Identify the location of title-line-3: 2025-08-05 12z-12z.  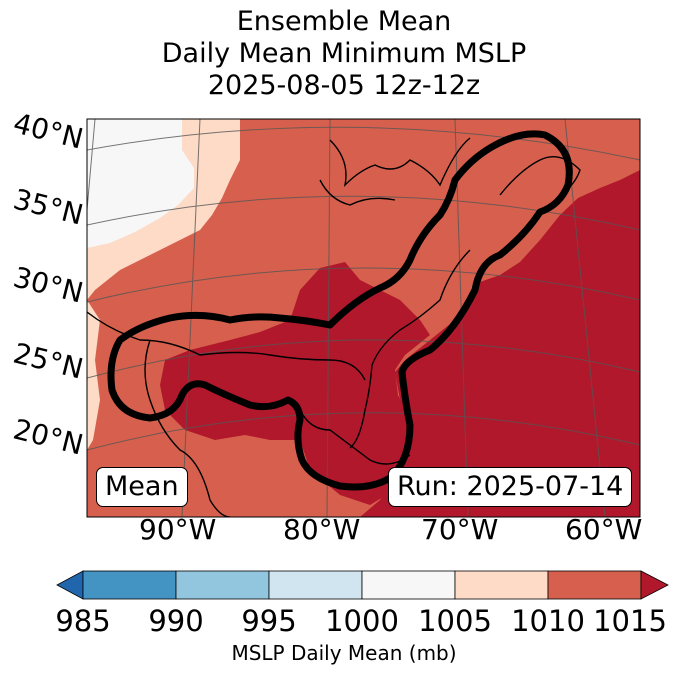
(344, 85).